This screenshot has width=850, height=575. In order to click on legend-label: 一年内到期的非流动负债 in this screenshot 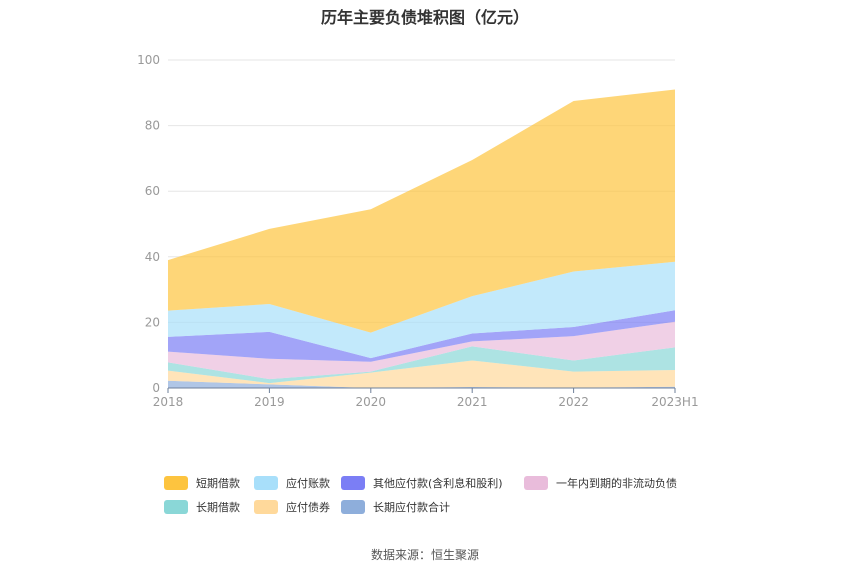, I will do `click(616, 483)`.